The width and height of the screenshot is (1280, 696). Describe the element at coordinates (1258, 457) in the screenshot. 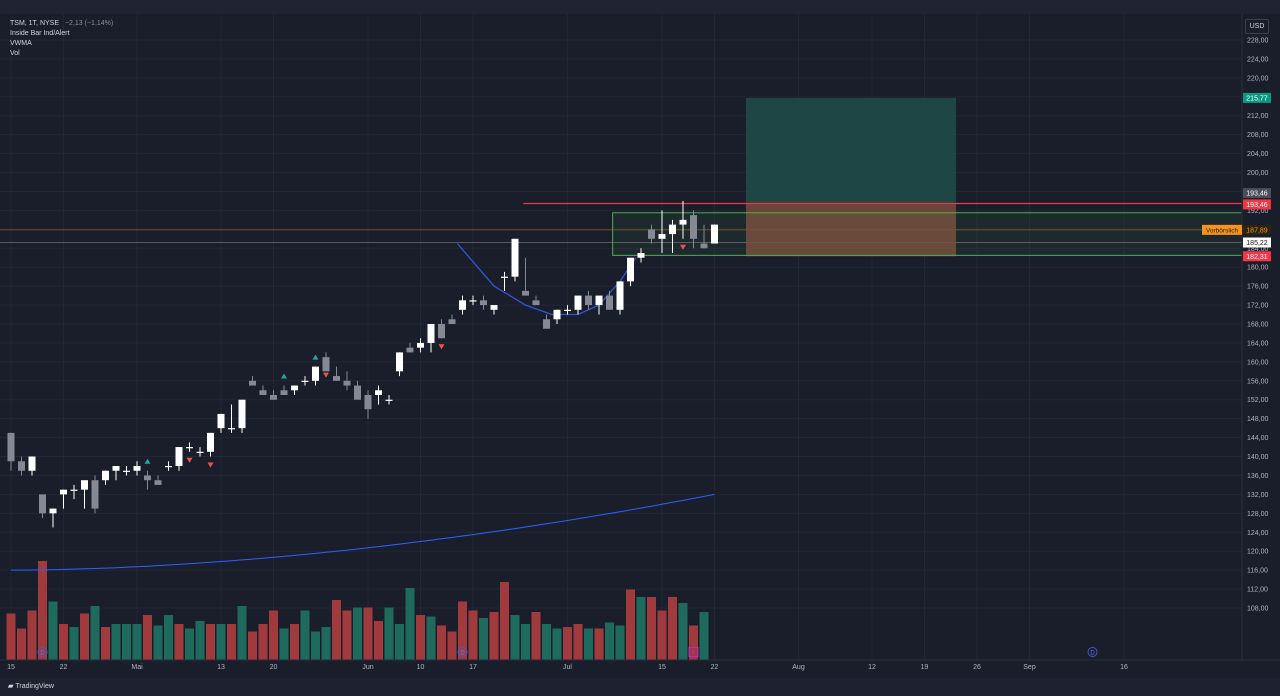

I see `y-tick-label: 140,00` at that location.